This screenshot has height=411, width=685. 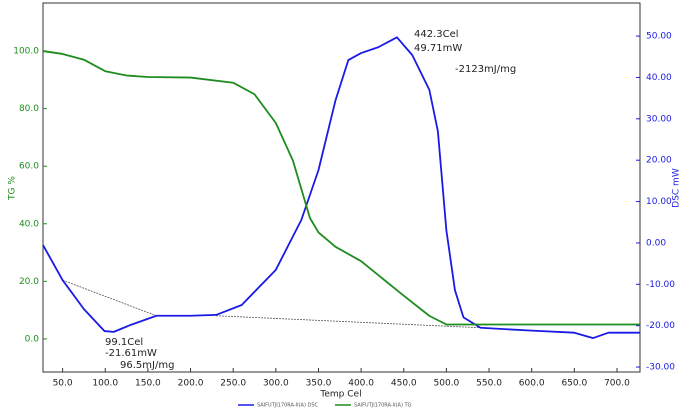 What do you see at coordinates (13, 188) in the screenshot?
I see `y-axis-label: TG %` at bounding box center [13, 188].